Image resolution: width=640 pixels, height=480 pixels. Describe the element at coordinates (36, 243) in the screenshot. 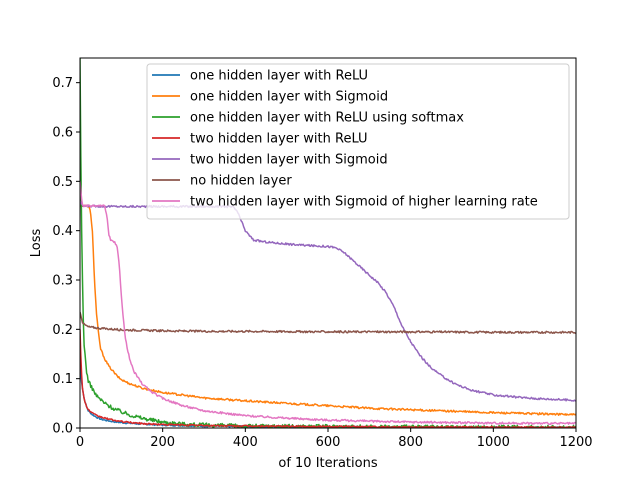

I see `y-axis-label: Loss` at that location.